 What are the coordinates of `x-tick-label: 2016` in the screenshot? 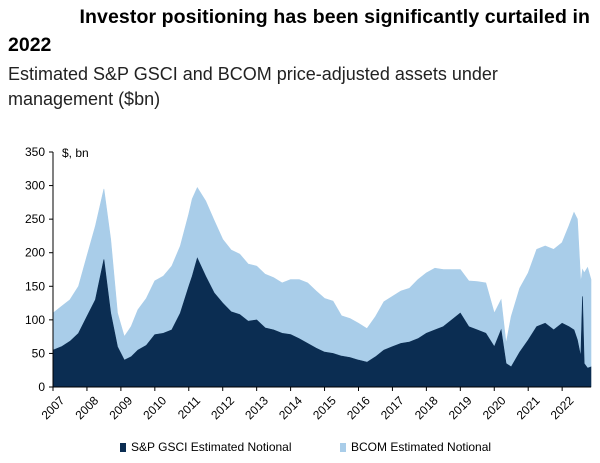 It's located at (358, 407).